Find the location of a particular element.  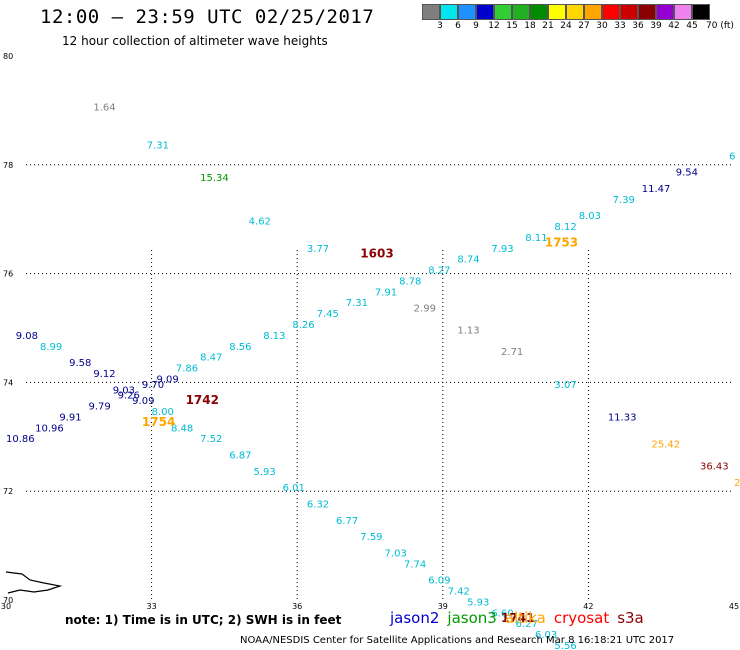

legend-label: 42 is located at coordinates (674, 26).